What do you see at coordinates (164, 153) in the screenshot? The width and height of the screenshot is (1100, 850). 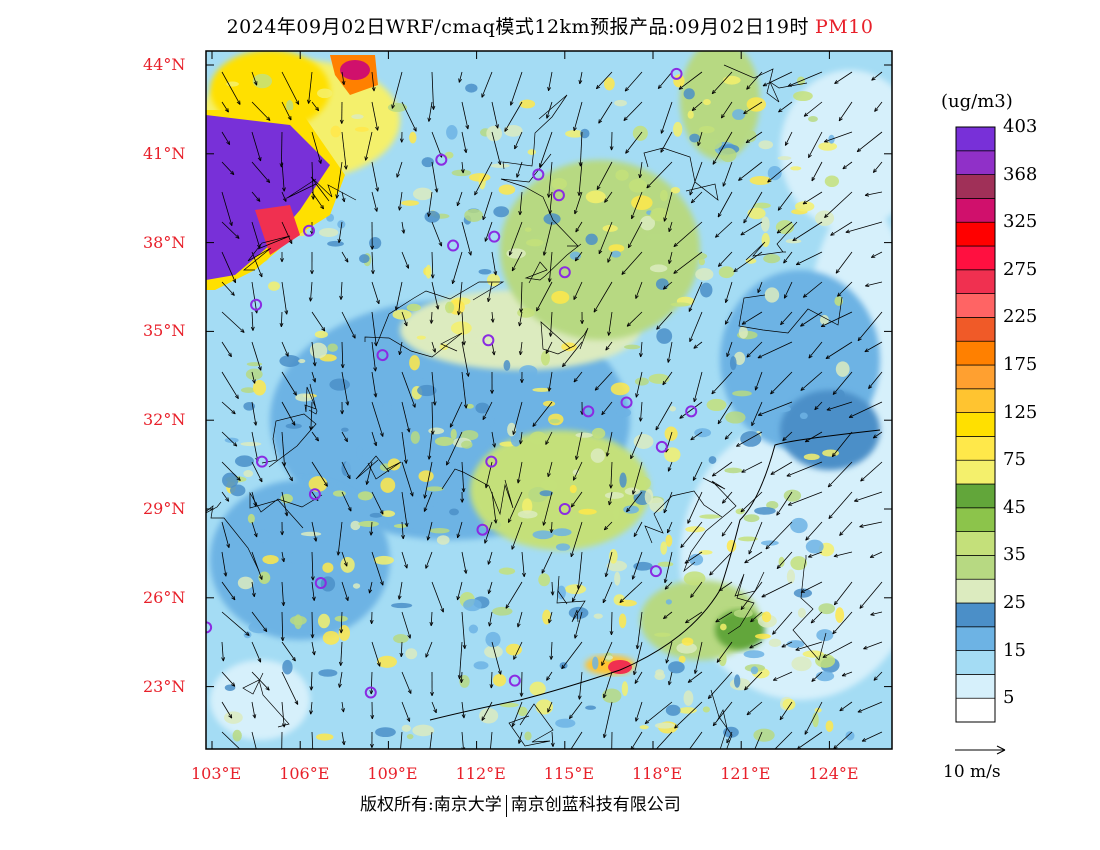 I see `latitude-label: 41°N` at bounding box center [164, 153].